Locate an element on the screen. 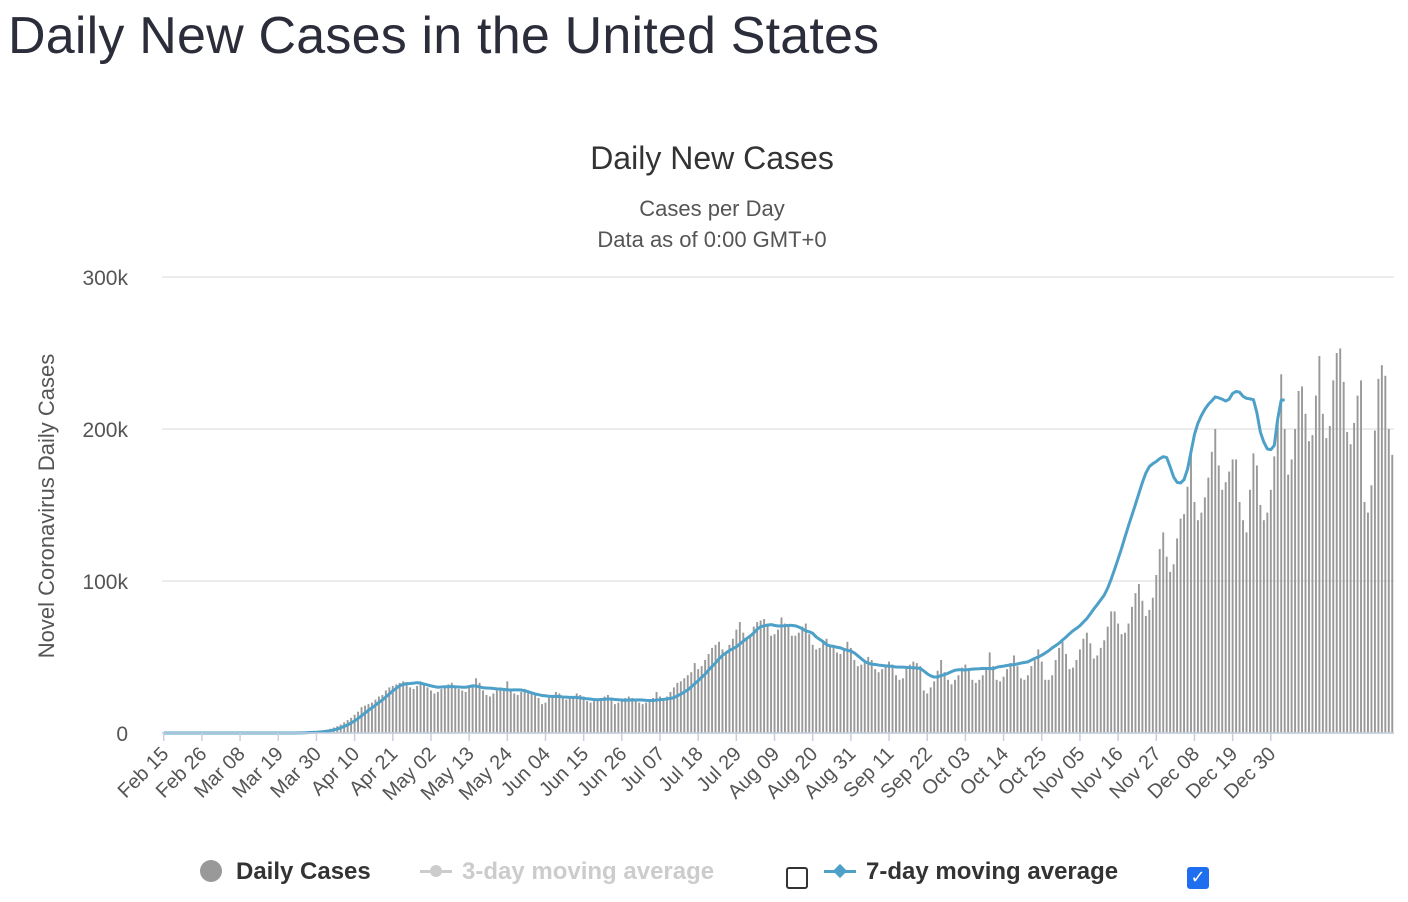 Image resolution: width=1408 pixels, height=902 pixels. y-tick-label: 300k is located at coordinates (105, 278).